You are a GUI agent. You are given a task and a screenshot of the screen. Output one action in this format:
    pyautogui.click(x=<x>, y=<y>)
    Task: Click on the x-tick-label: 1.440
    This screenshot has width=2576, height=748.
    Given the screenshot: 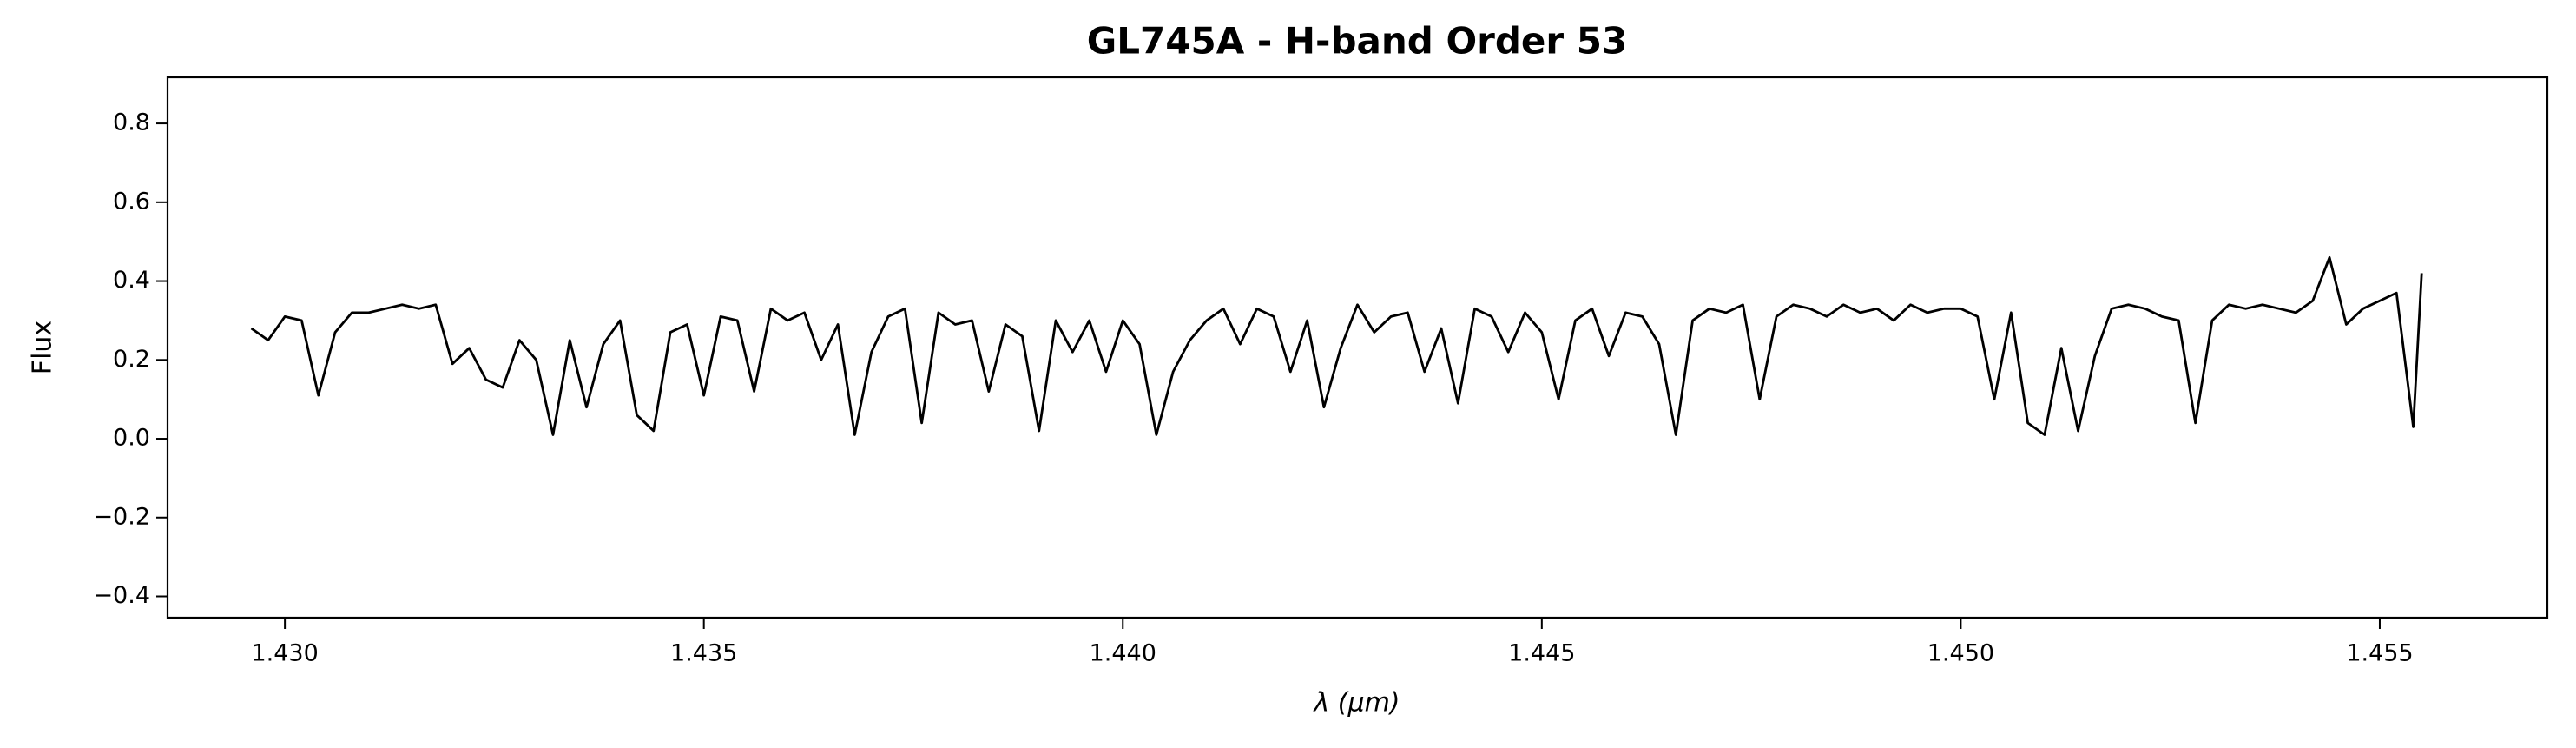 What is the action you would take?
    pyautogui.click(x=1123, y=653)
    